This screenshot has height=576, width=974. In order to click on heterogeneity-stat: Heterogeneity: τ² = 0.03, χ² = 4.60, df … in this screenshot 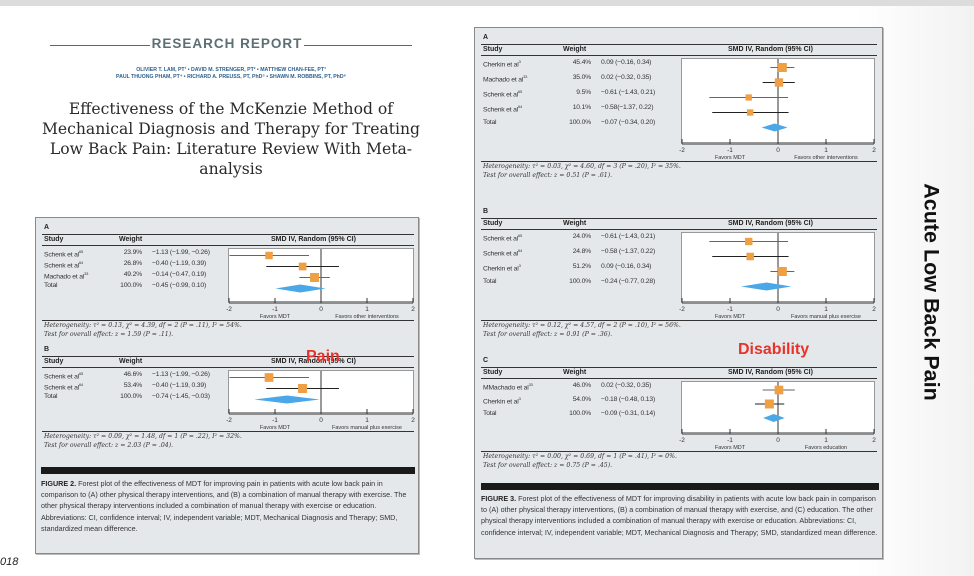, I will do `click(582, 166)`.